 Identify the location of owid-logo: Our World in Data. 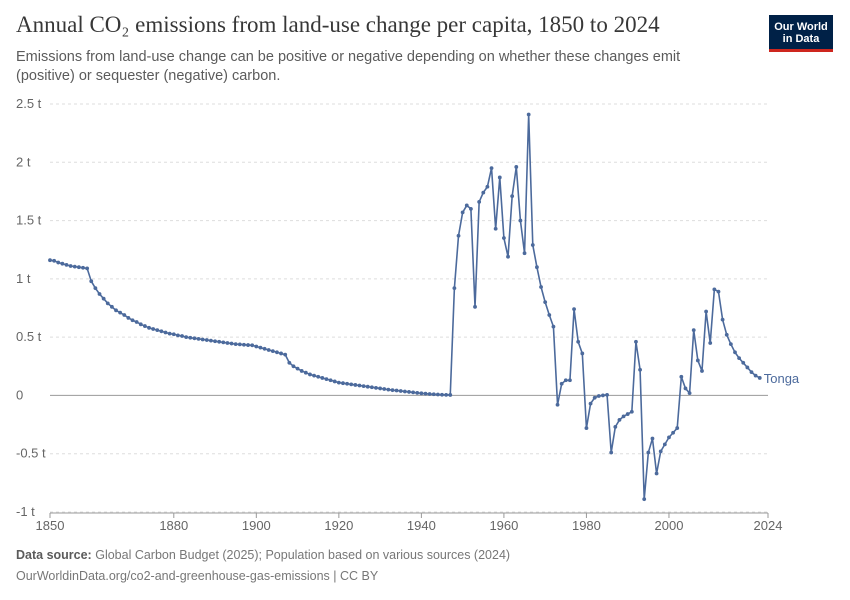
(801, 33).